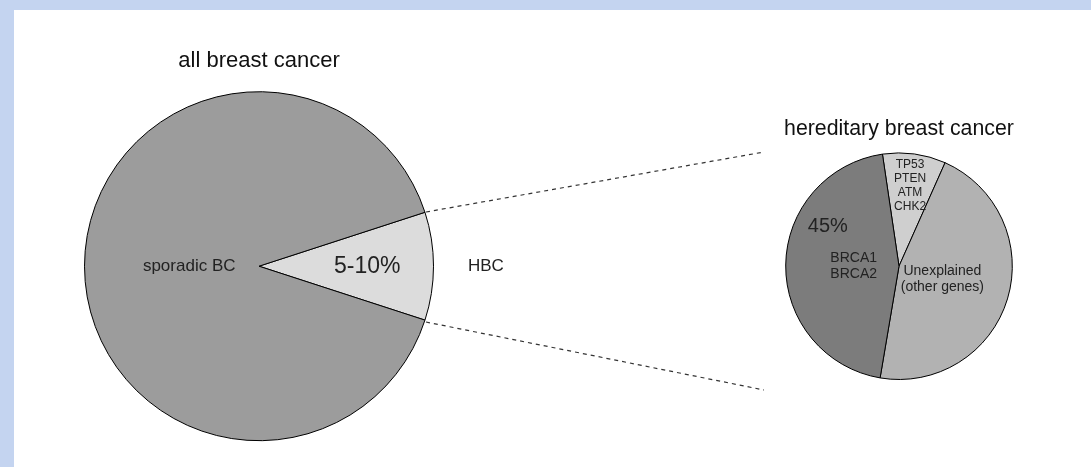 The width and height of the screenshot is (1091, 467). What do you see at coordinates (854, 264) in the screenshot?
I see `slice-label: BRCA1 BRCA2` at bounding box center [854, 264].